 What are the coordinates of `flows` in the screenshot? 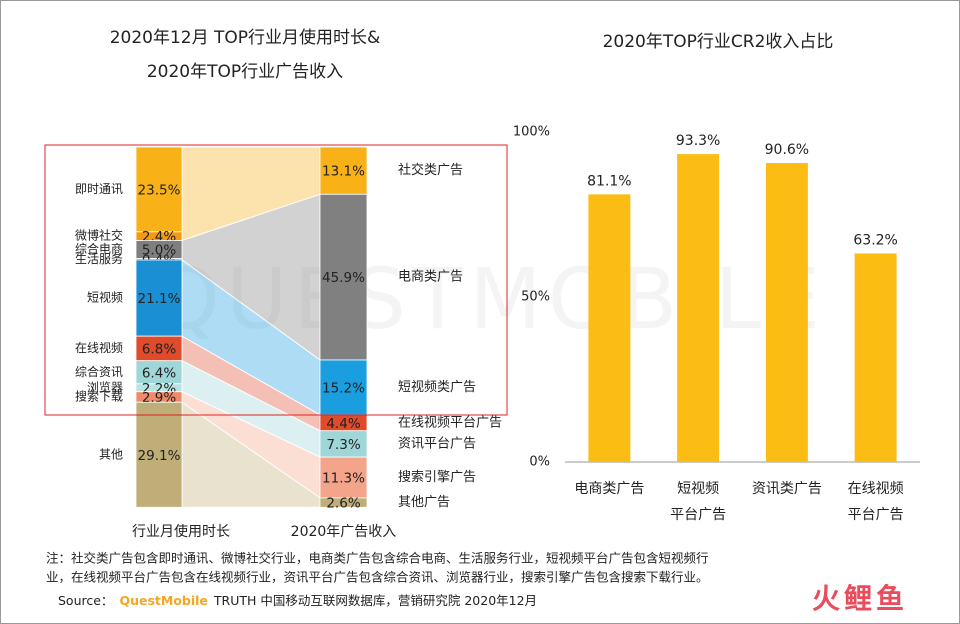 It's located at (251, 327).